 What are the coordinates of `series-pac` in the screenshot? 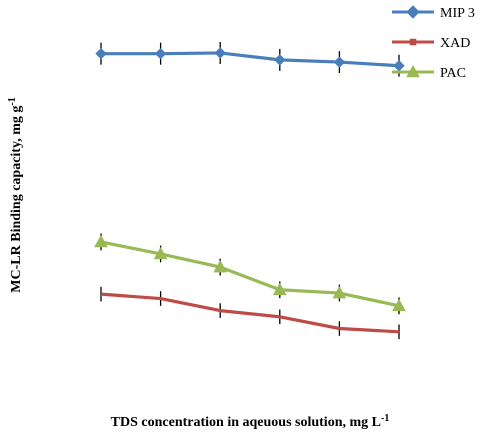 It's located at (250, 274).